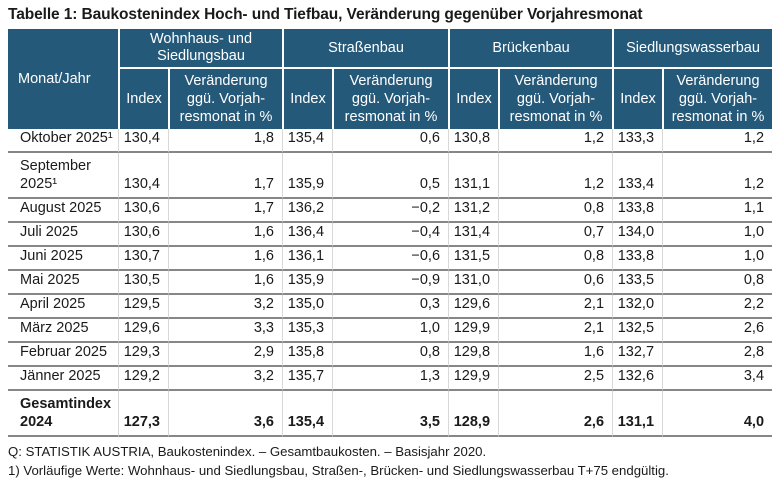 The height and width of the screenshot is (485, 780). Describe the element at coordinates (63, 307) in the screenshot. I see `month-cell: April 2025` at that location.